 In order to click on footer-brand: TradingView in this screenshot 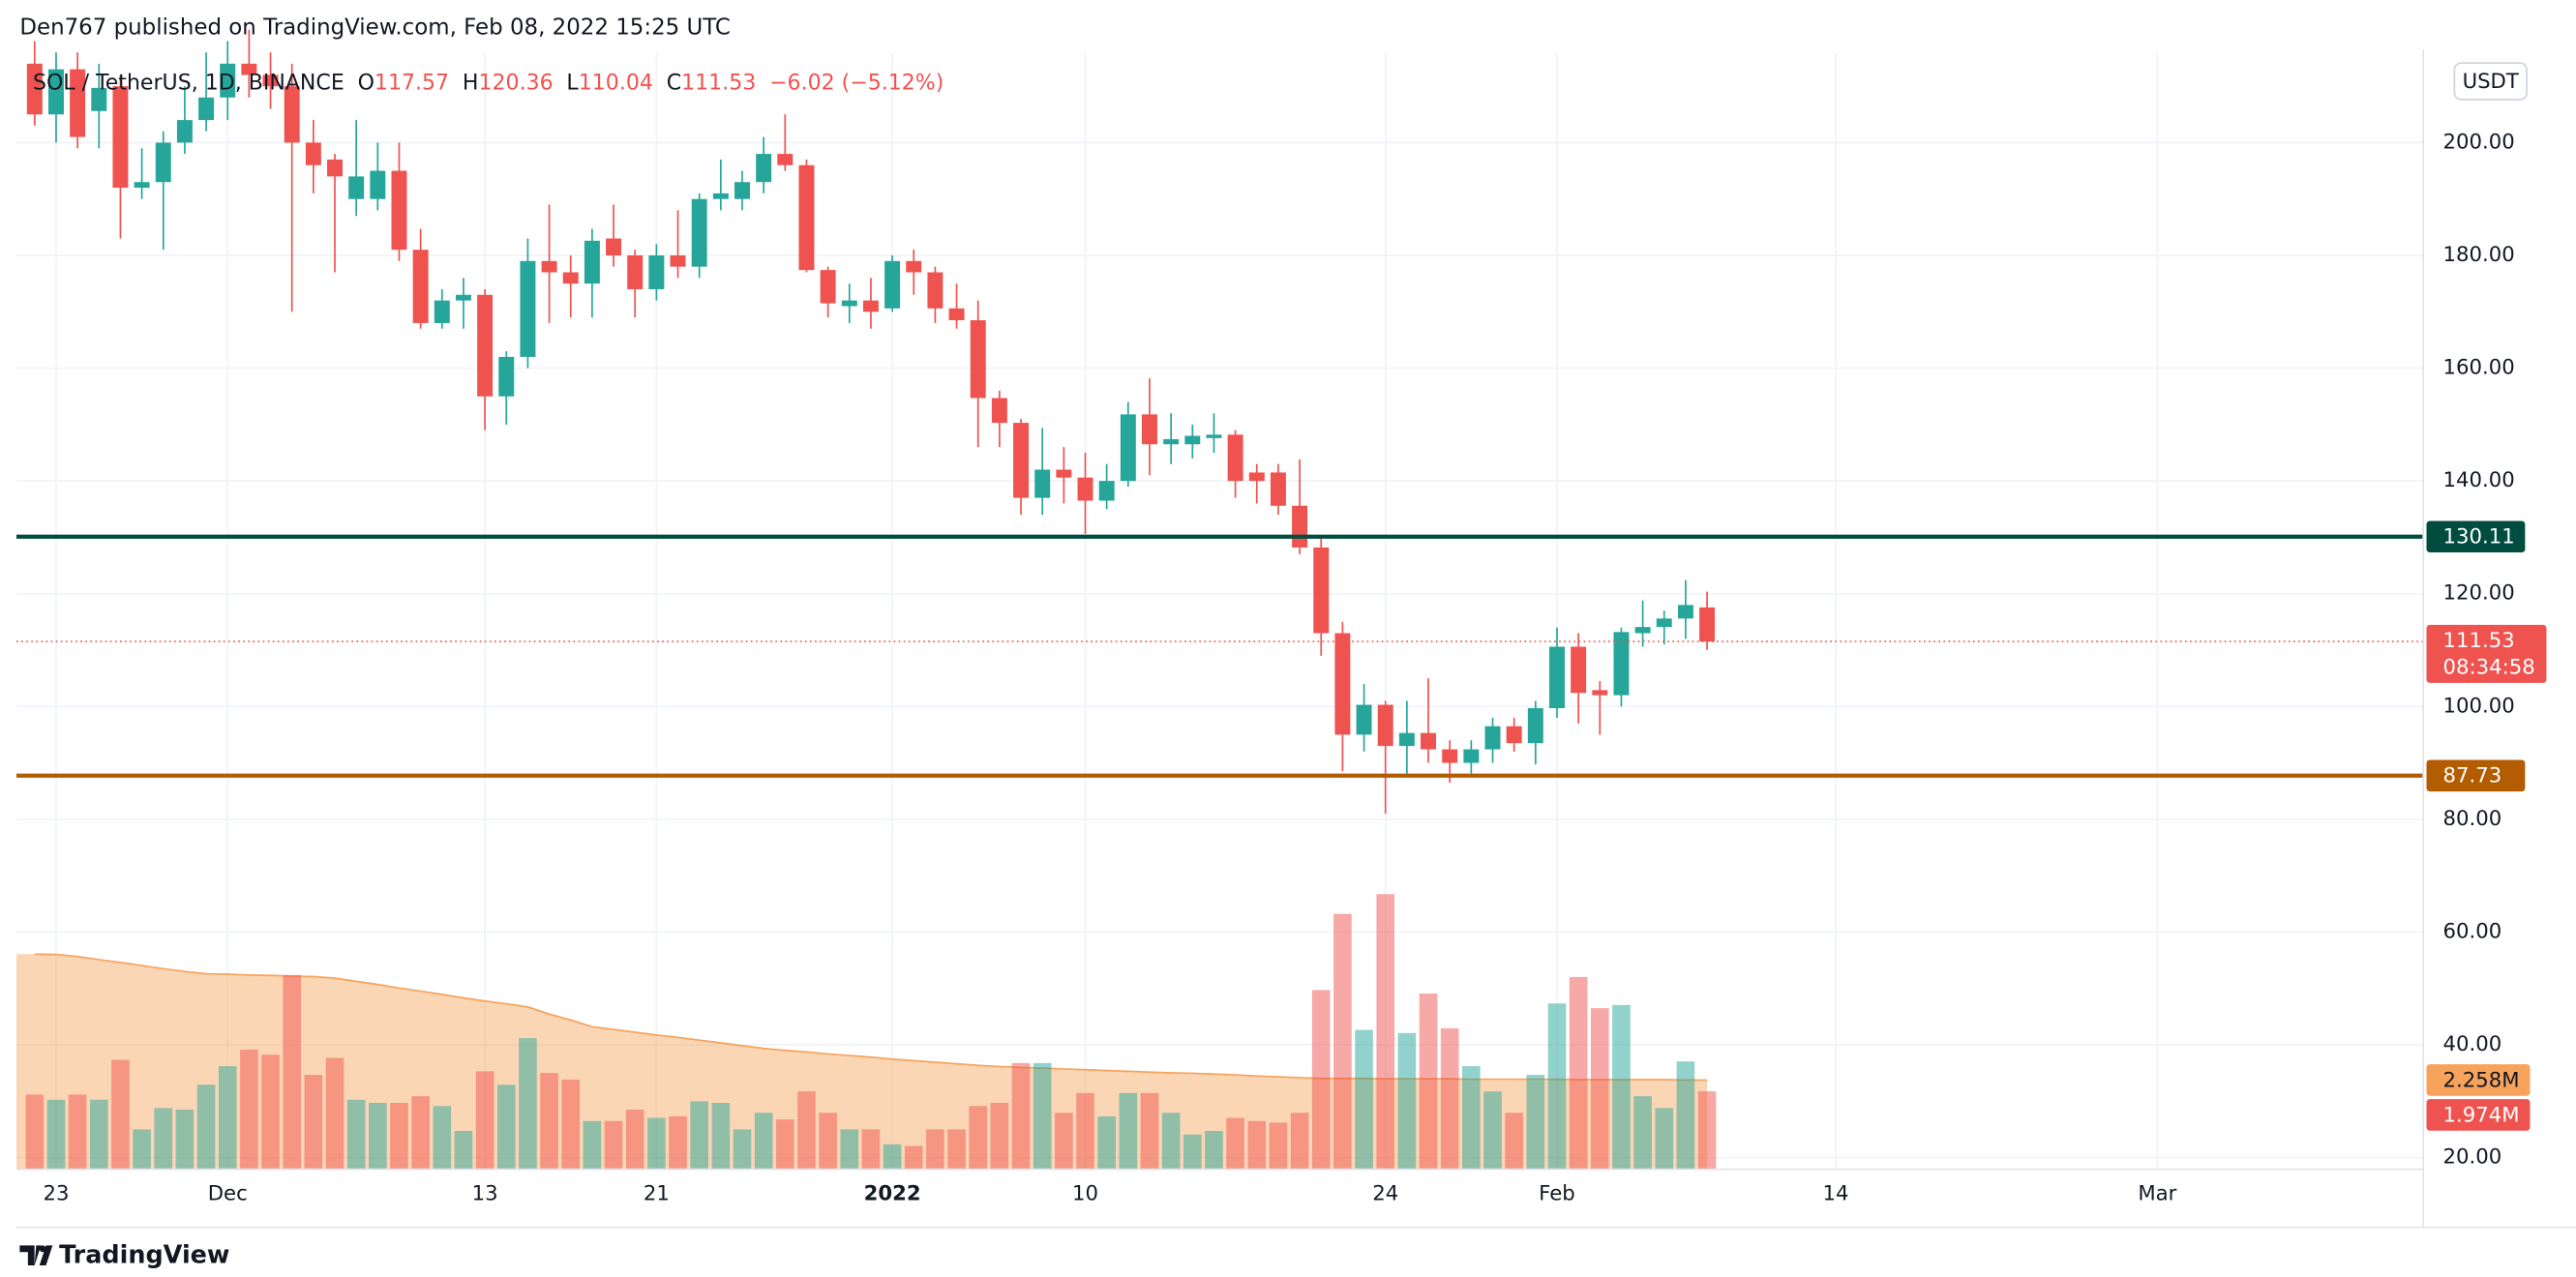, I will do `click(144, 1254)`.